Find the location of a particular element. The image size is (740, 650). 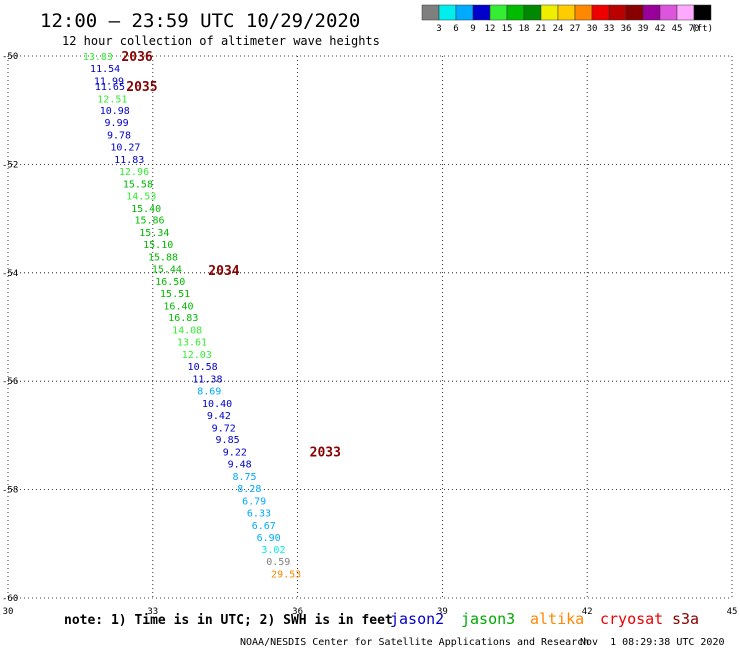

wave-height-label: 6.79 is located at coordinates (254, 501).